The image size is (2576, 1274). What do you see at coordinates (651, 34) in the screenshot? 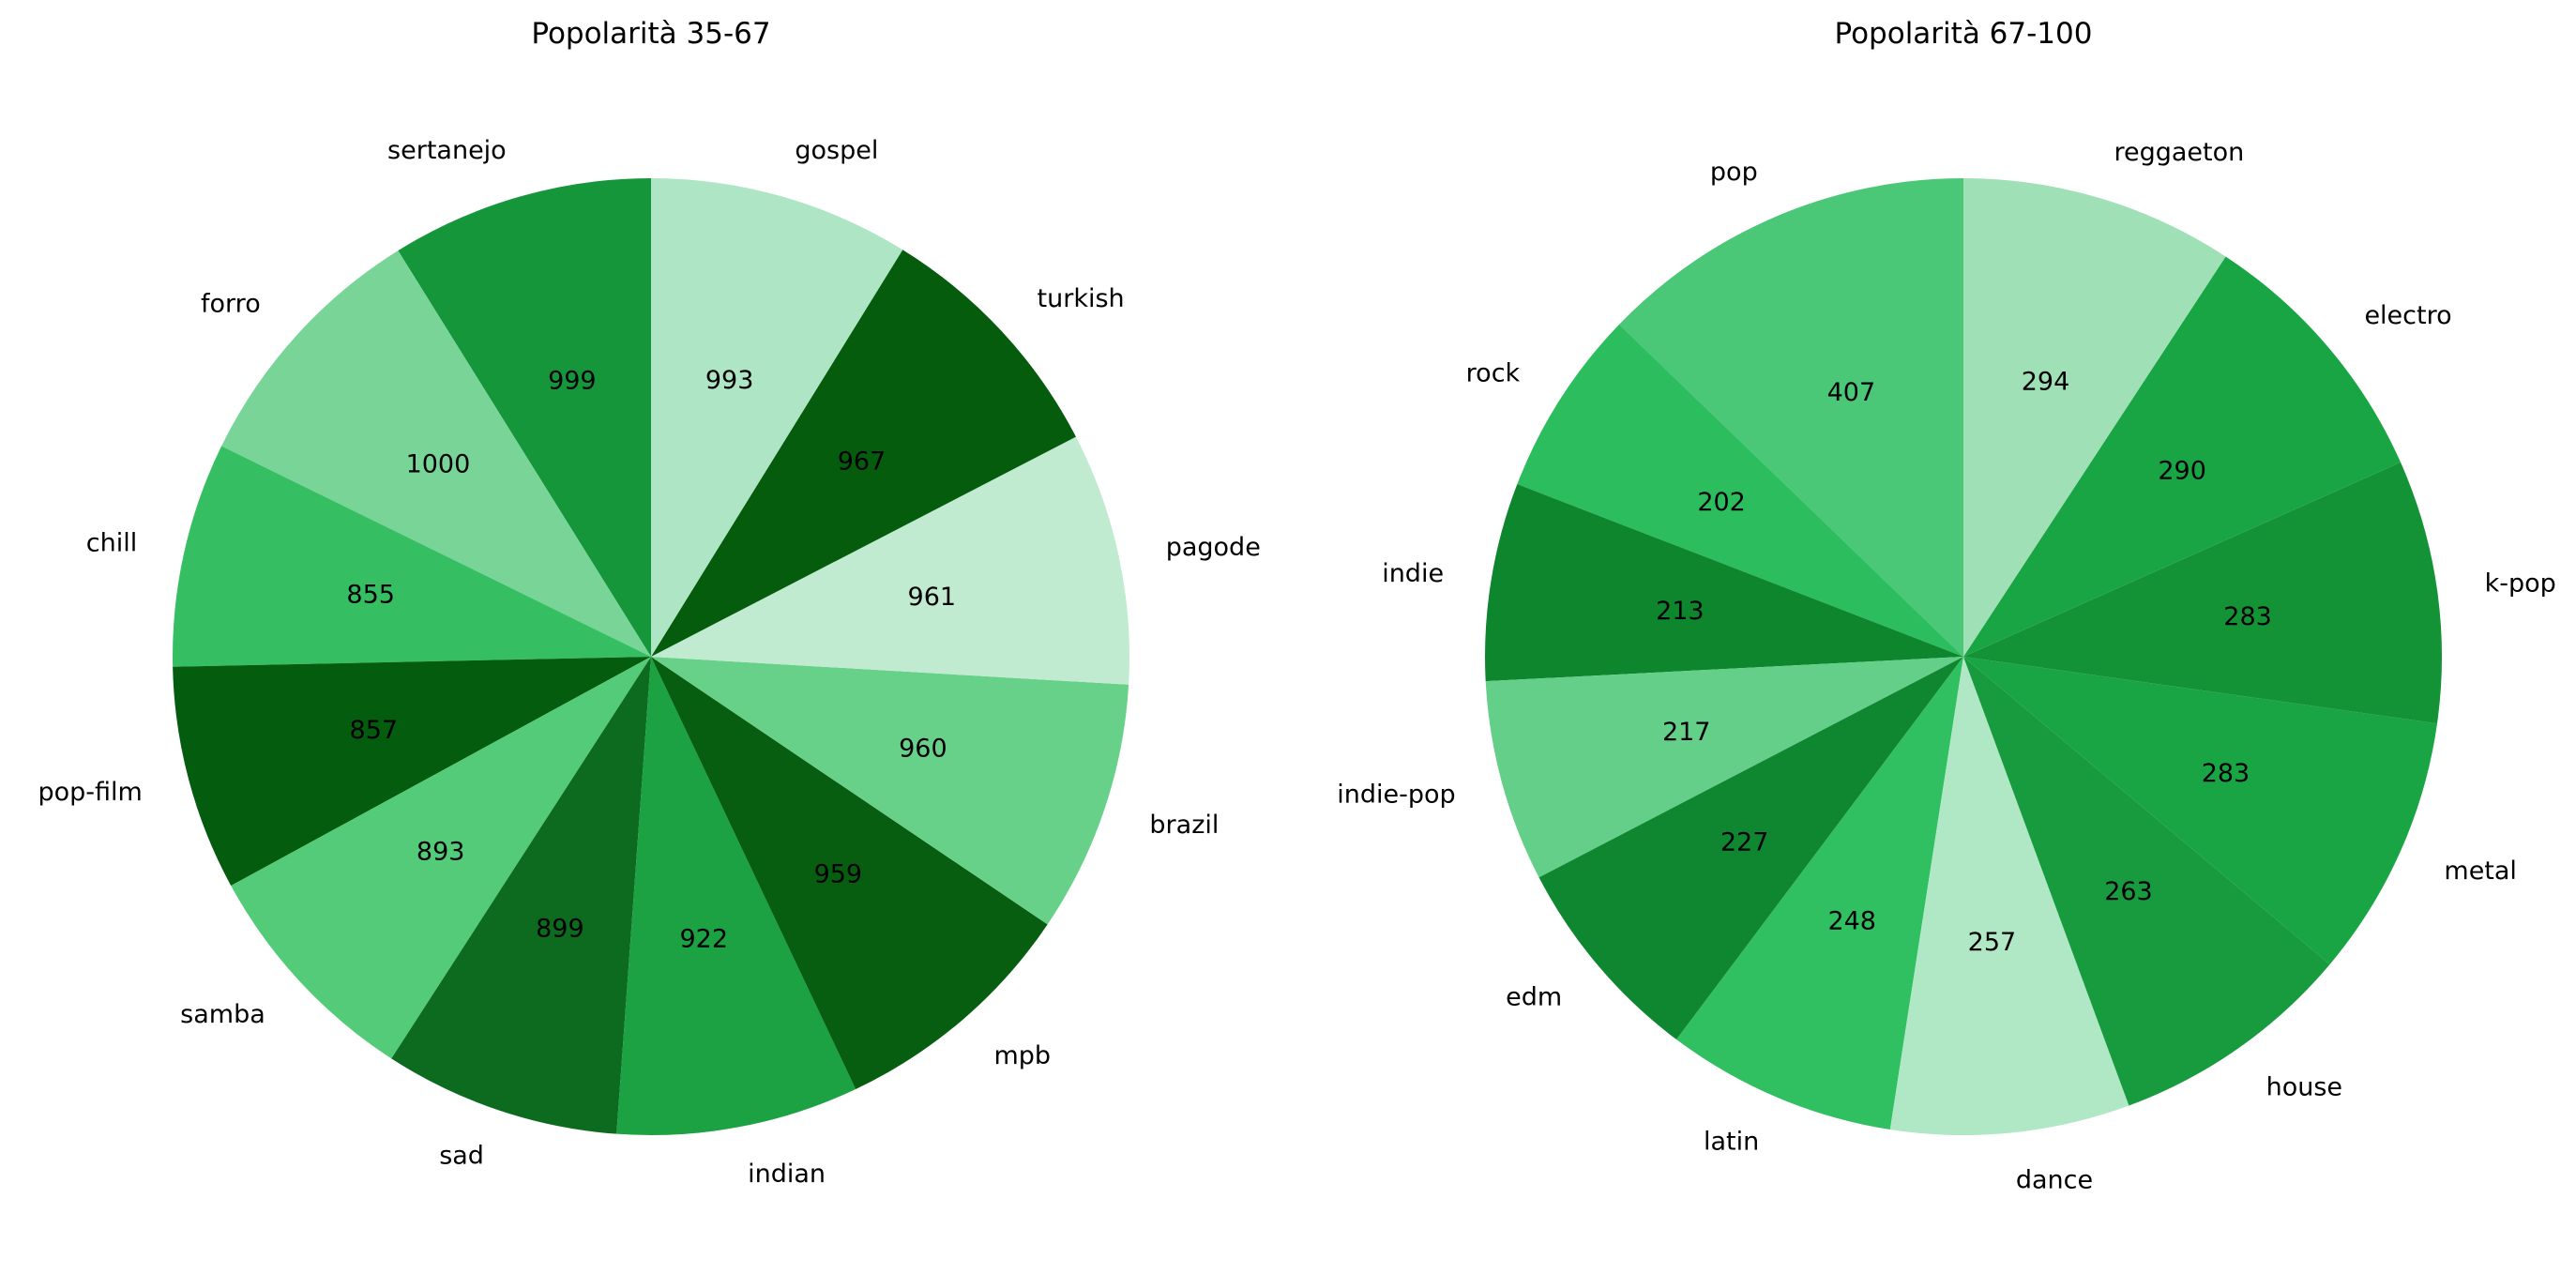
I see `pie-left-title: Popolarità 35-67` at bounding box center [651, 34].